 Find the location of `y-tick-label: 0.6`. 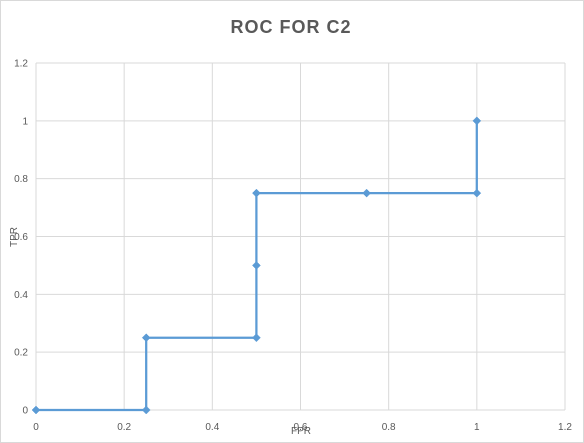

y-tick-label: 0.6 is located at coordinates (21, 237).